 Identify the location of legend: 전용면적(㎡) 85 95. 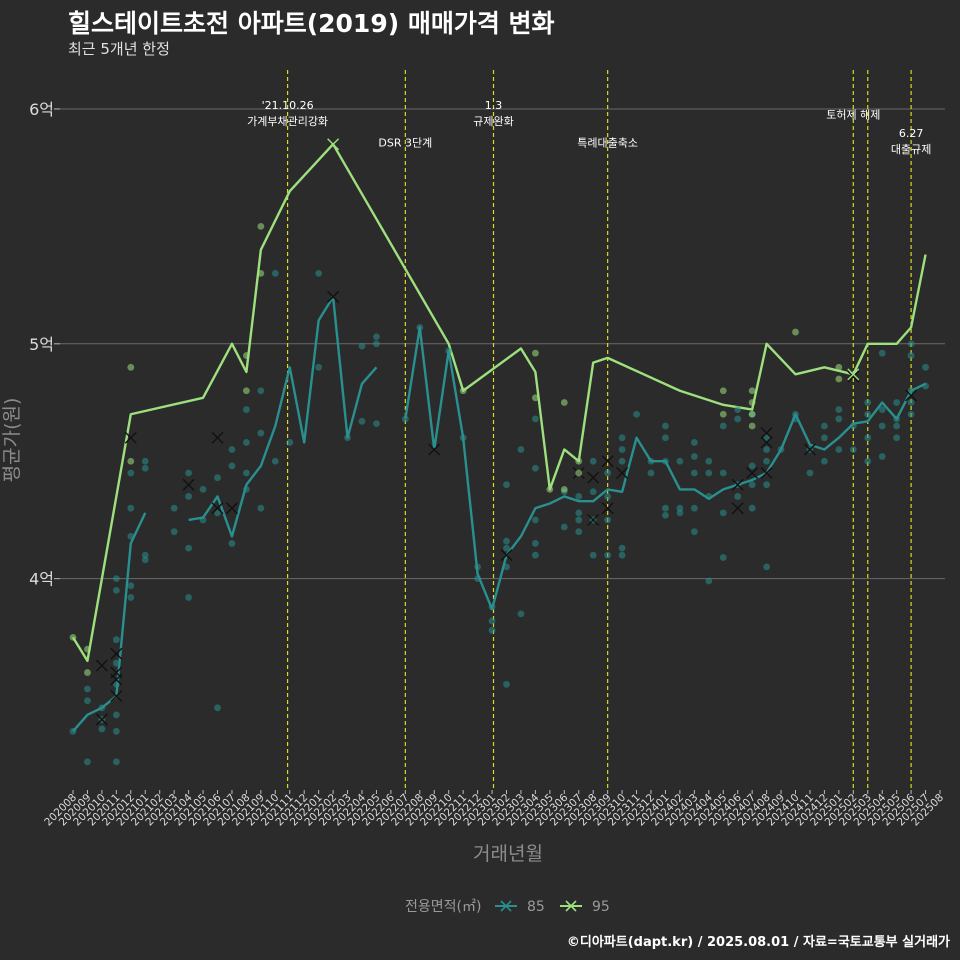
(507, 907).